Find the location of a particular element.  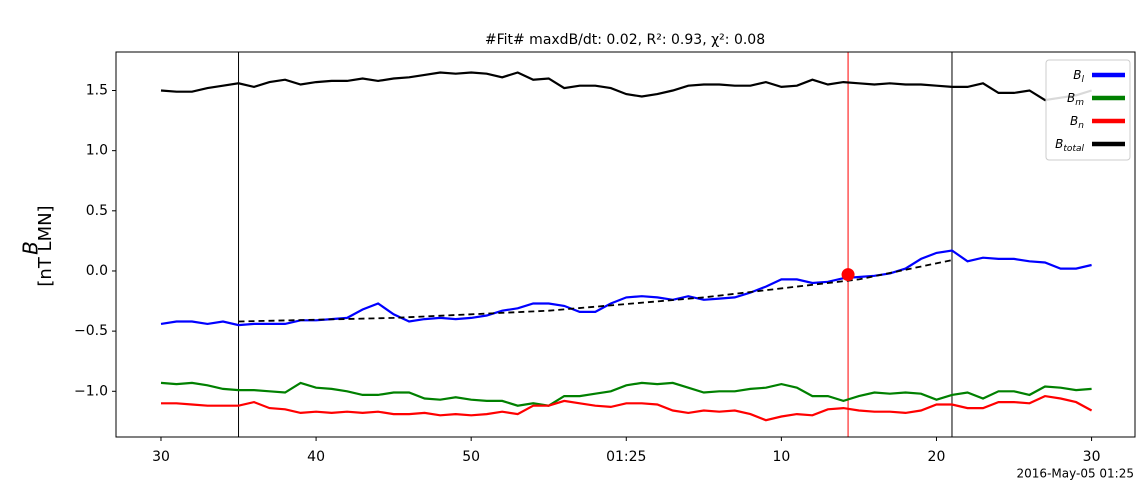

x-tick-label: 50 is located at coordinates (471, 457).